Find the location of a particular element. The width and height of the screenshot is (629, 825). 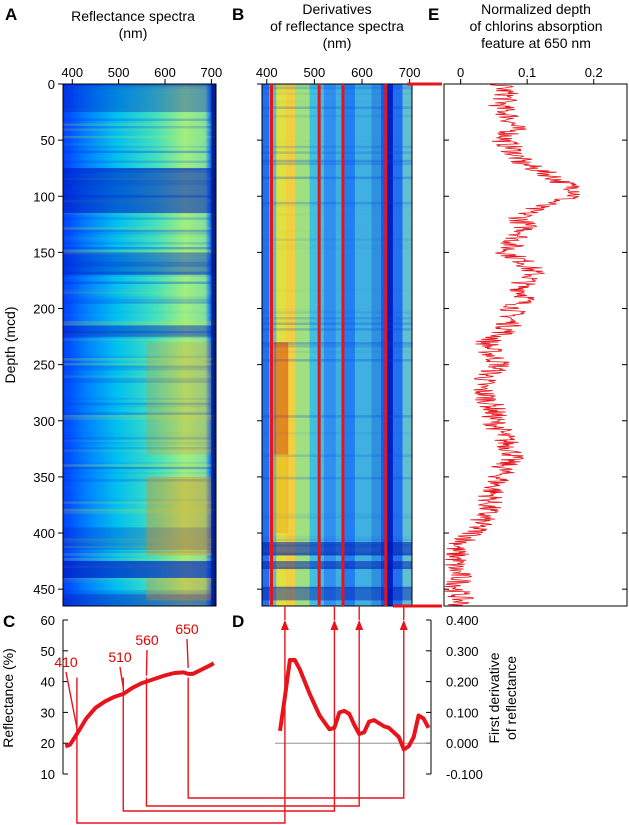

panel-letter-c: C is located at coordinates (9, 621).